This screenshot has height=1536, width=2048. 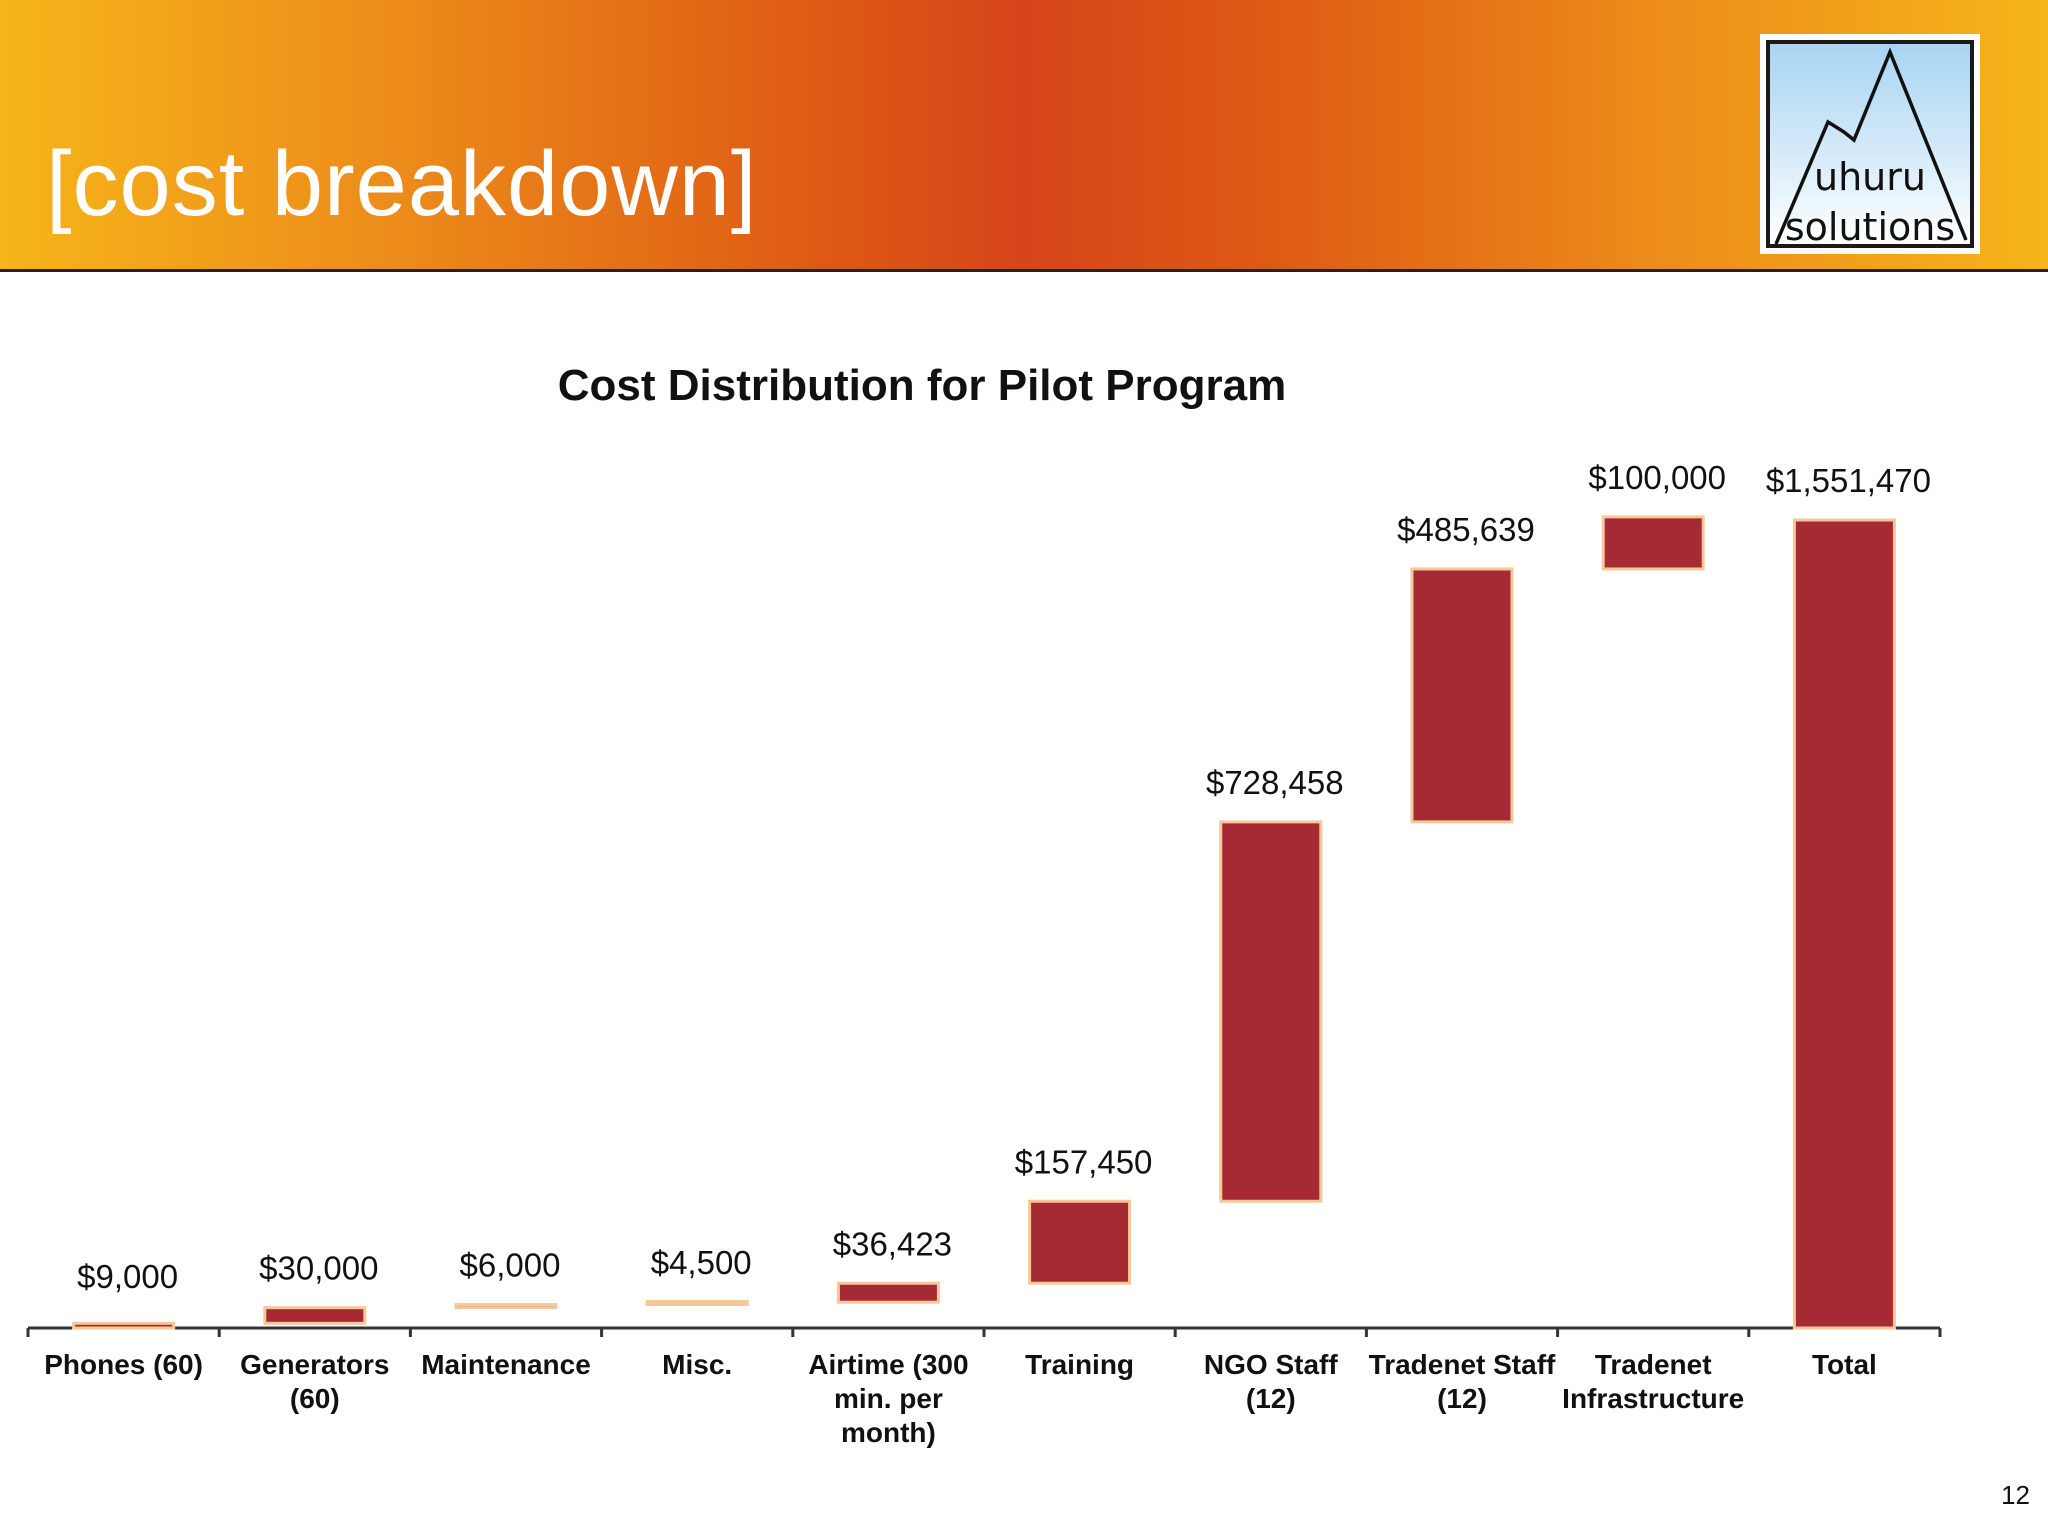 I want to click on uhuru-solutions-logo: uhuru solutions, so click(x=1870, y=144).